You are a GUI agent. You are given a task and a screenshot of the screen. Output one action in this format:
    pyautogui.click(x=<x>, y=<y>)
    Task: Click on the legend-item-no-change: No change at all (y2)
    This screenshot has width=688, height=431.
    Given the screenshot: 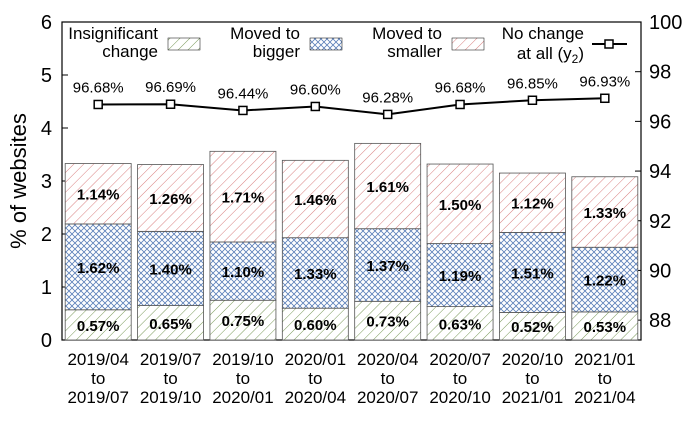 What is the action you would take?
    pyautogui.click(x=564, y=45)
    